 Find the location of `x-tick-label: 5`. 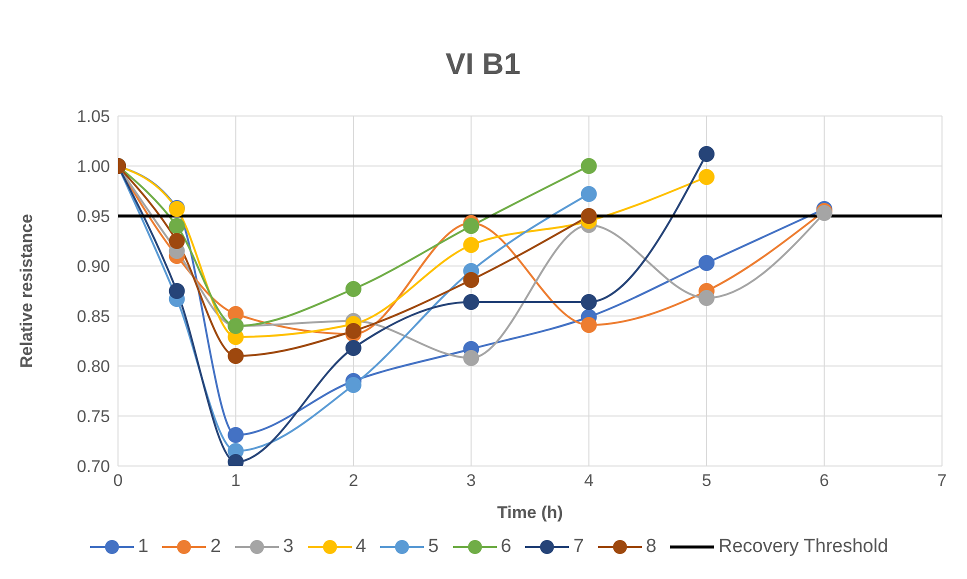

x-tick-label: 5 is located at coordinates (707, 480).